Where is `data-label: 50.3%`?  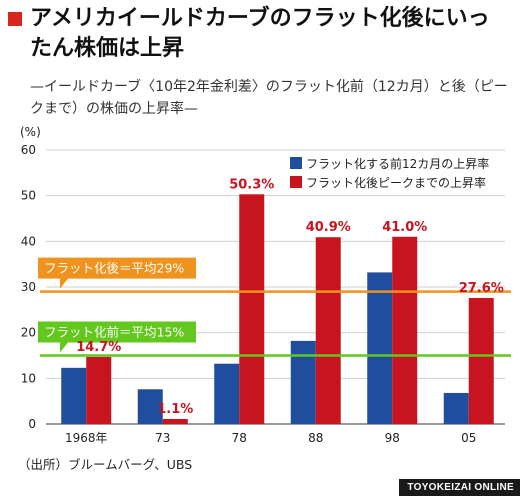 data-label: 50.3% is located at coordinates (251, 184).